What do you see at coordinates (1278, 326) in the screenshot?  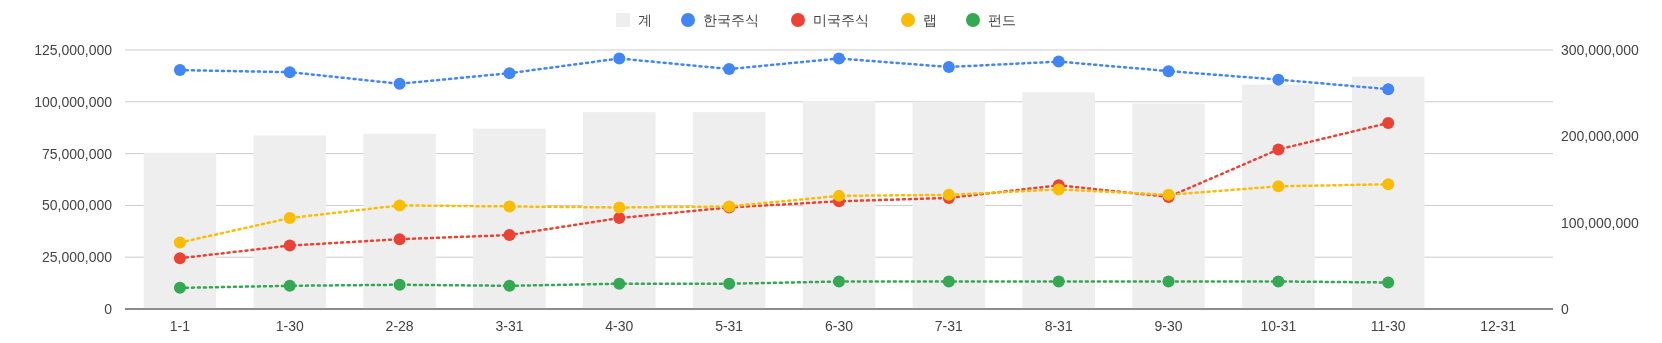 I see `x-tick-label: 10-31` at bounding box center [1278, 326].